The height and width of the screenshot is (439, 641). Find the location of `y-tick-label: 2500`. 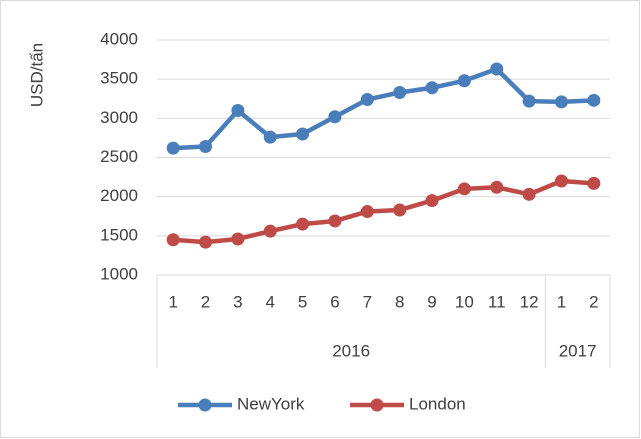

y-tick-label: 2500 is located at coordinates (119, 156).